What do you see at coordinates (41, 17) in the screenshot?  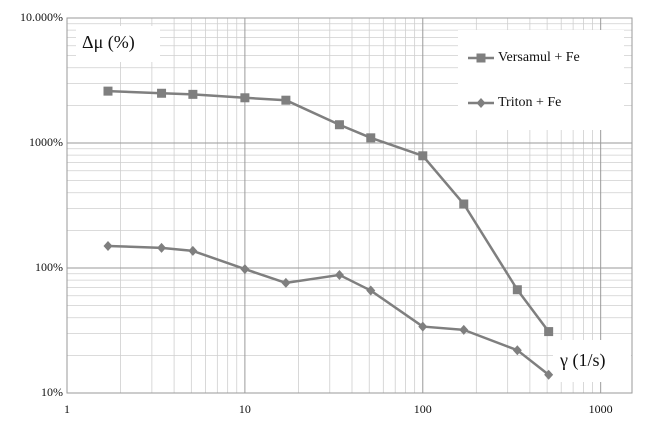 I see `y-tick-label: 10.000%` at bounding box center [41, 17].